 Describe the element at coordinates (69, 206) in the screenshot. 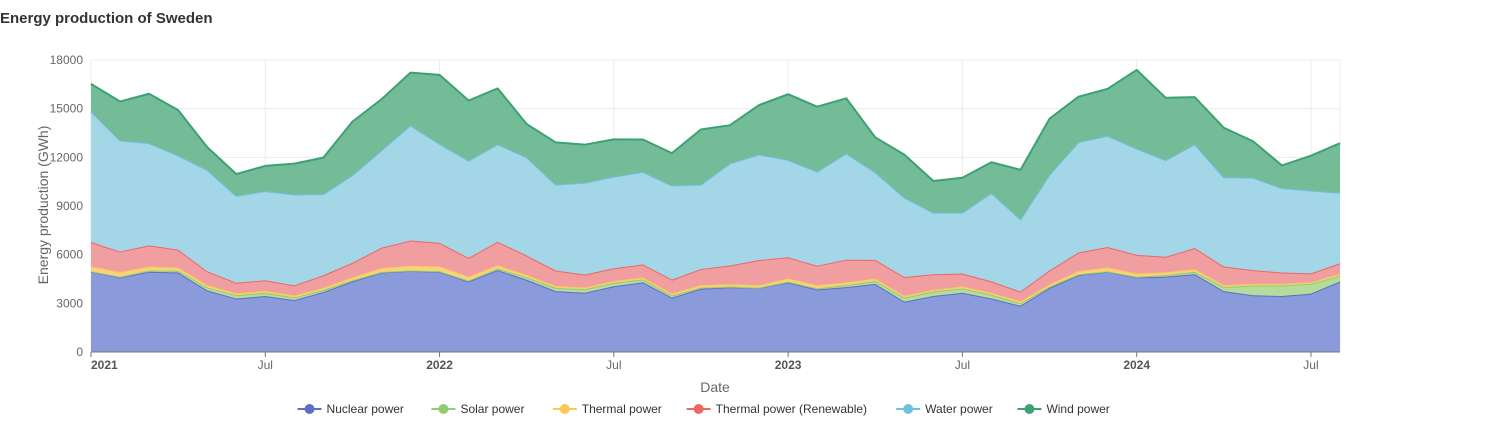

I see `y-tick-label: 9000` at that location.